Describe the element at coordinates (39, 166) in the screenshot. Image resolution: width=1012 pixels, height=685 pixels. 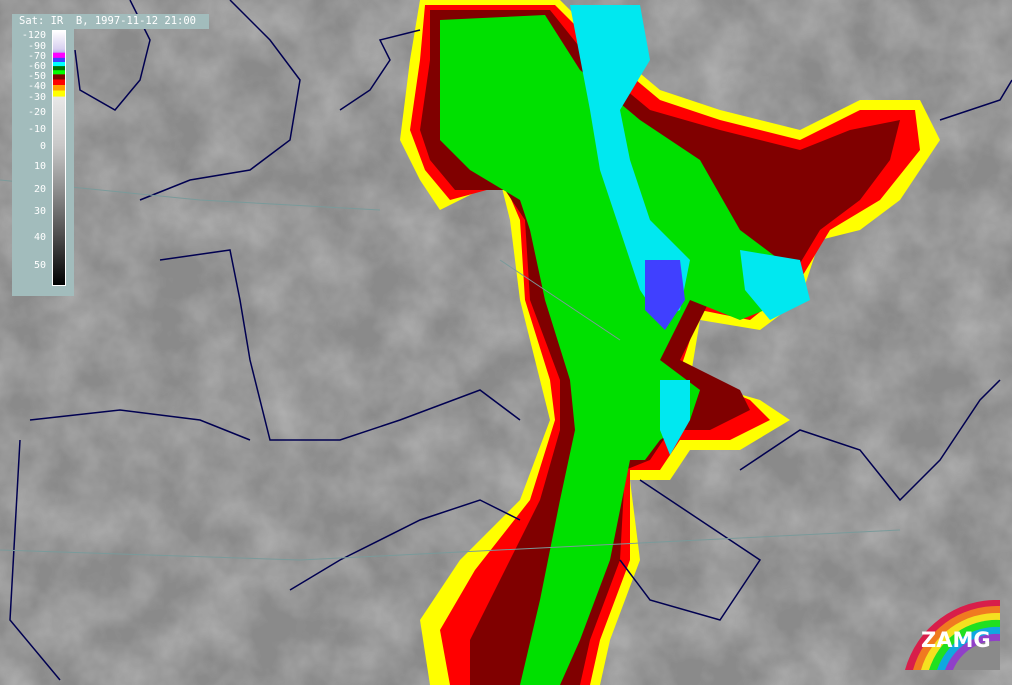
I see `scale-label: 10` at that location.